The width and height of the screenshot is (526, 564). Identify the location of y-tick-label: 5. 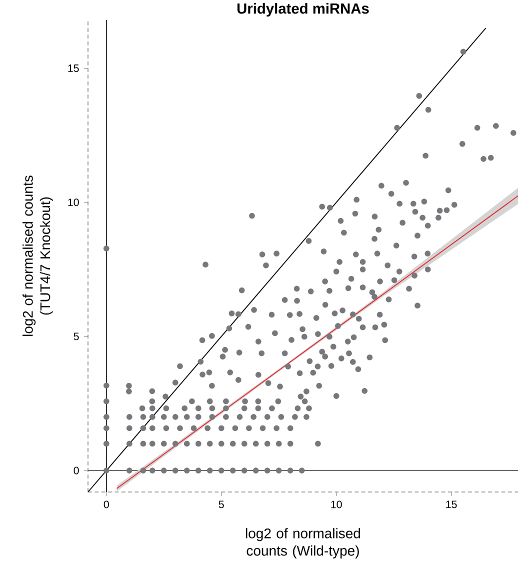
(76, 336).